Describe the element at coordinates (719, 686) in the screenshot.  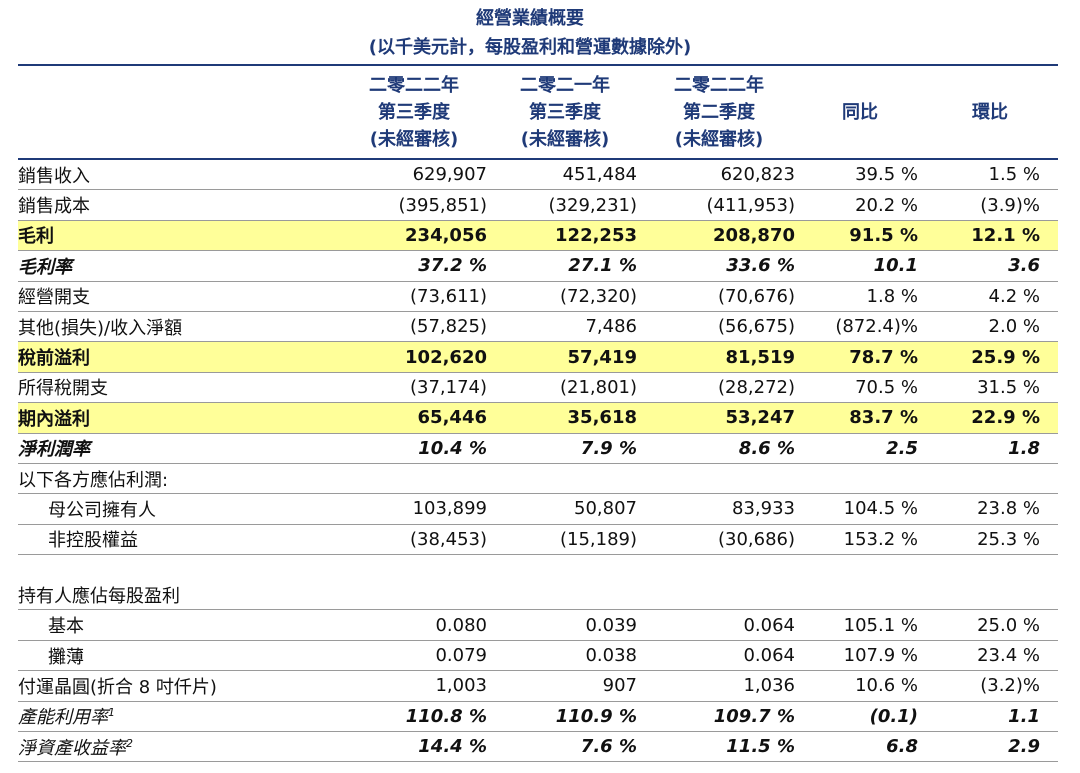
I see `cell: 1,036` at that location.